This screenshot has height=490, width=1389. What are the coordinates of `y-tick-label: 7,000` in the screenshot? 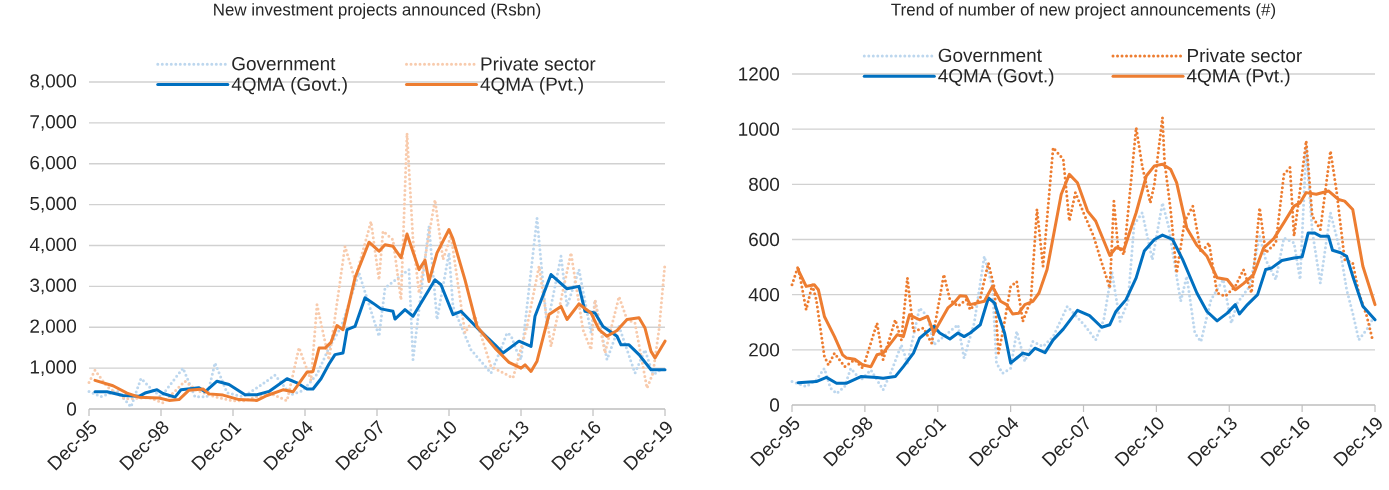 It's located at (53, 123).